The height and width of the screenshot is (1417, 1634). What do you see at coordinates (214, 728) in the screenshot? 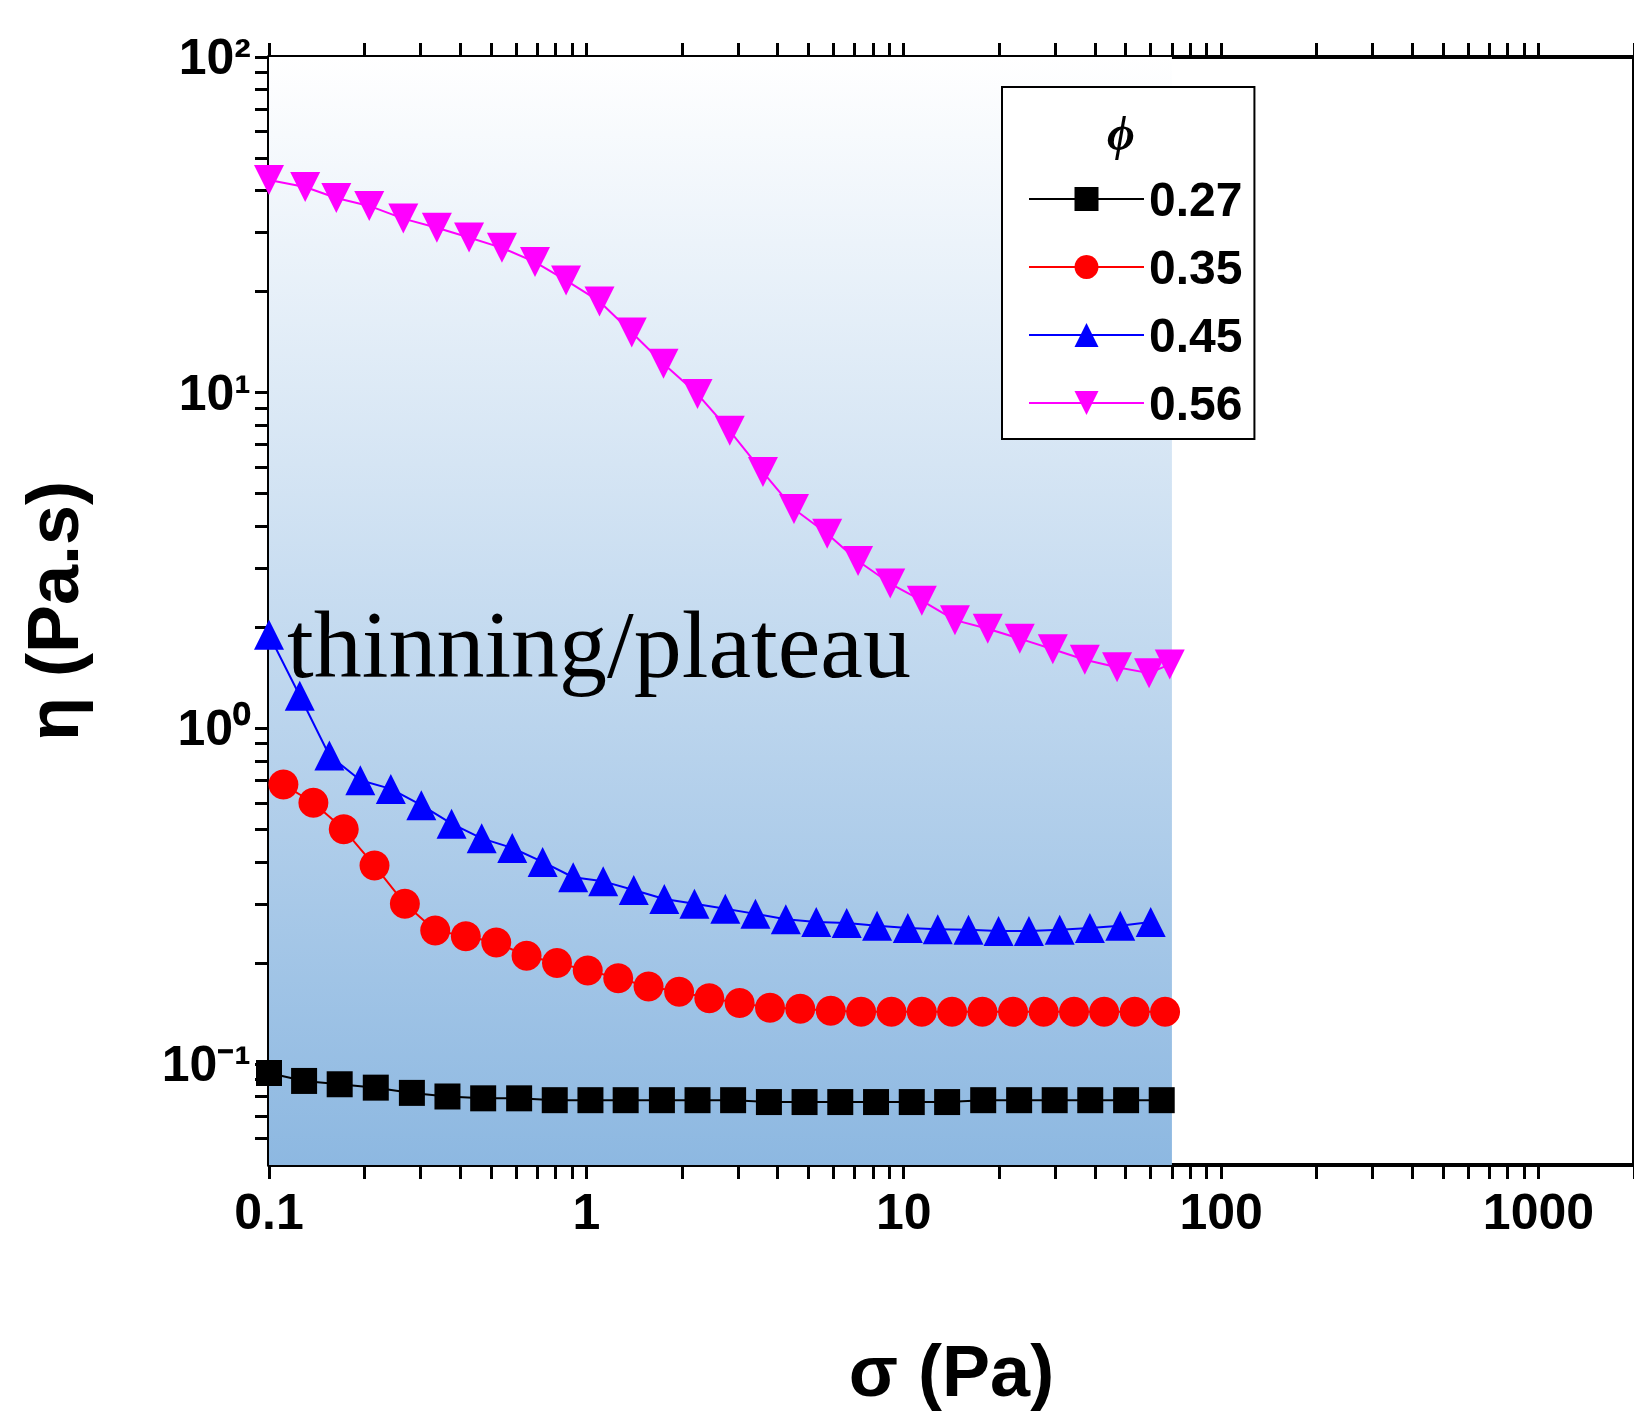
I see `y-tick-label: 10⁰` at bounding box center [214, 728].